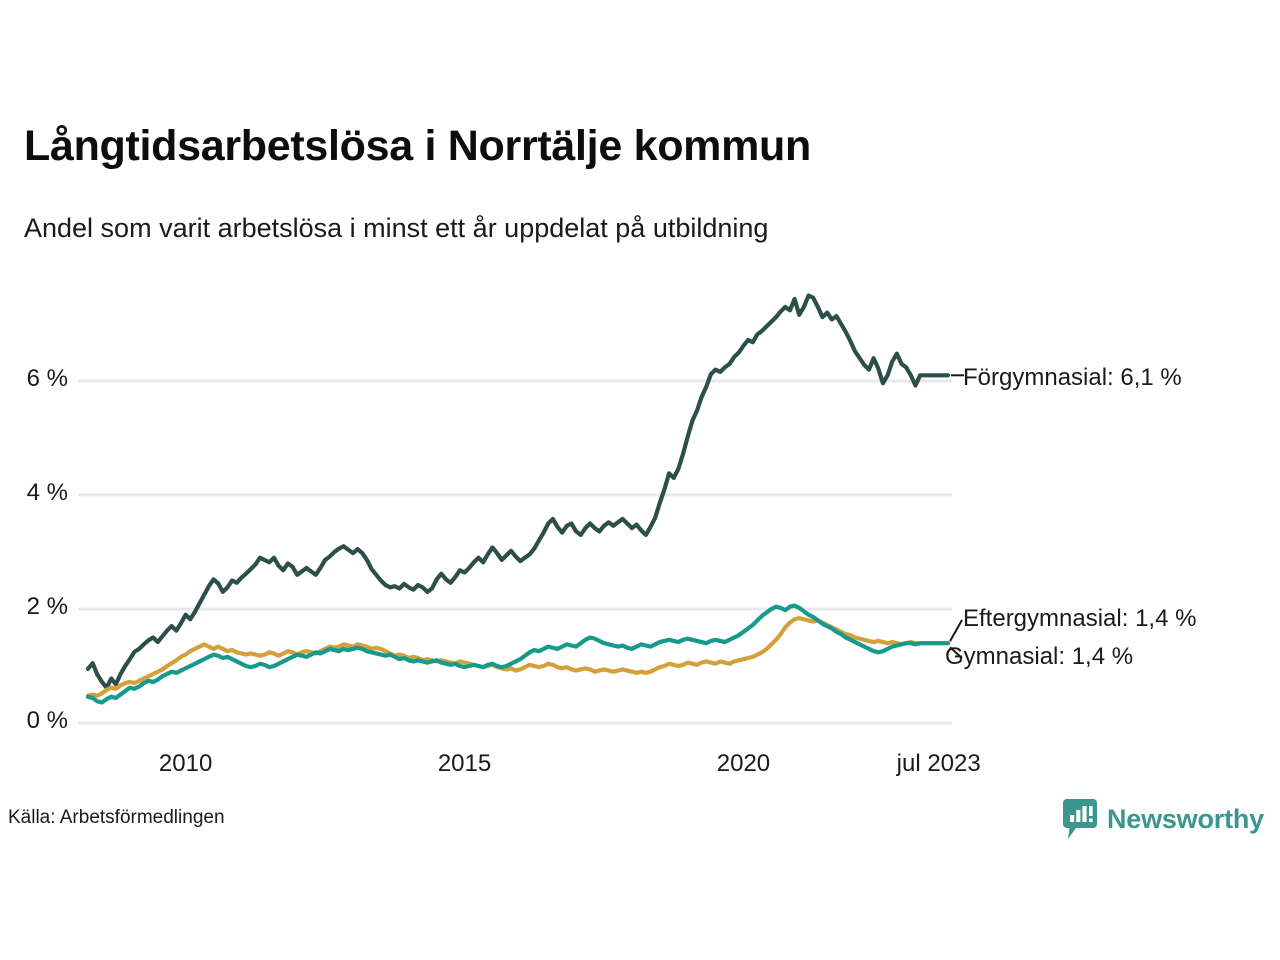 This screenshot has width=1280, height=960. What do you see at coordinates (938, 763) in the screenshot?
I see `x-axis-tick-label: jul 2023` at bounding box center [938, 763].